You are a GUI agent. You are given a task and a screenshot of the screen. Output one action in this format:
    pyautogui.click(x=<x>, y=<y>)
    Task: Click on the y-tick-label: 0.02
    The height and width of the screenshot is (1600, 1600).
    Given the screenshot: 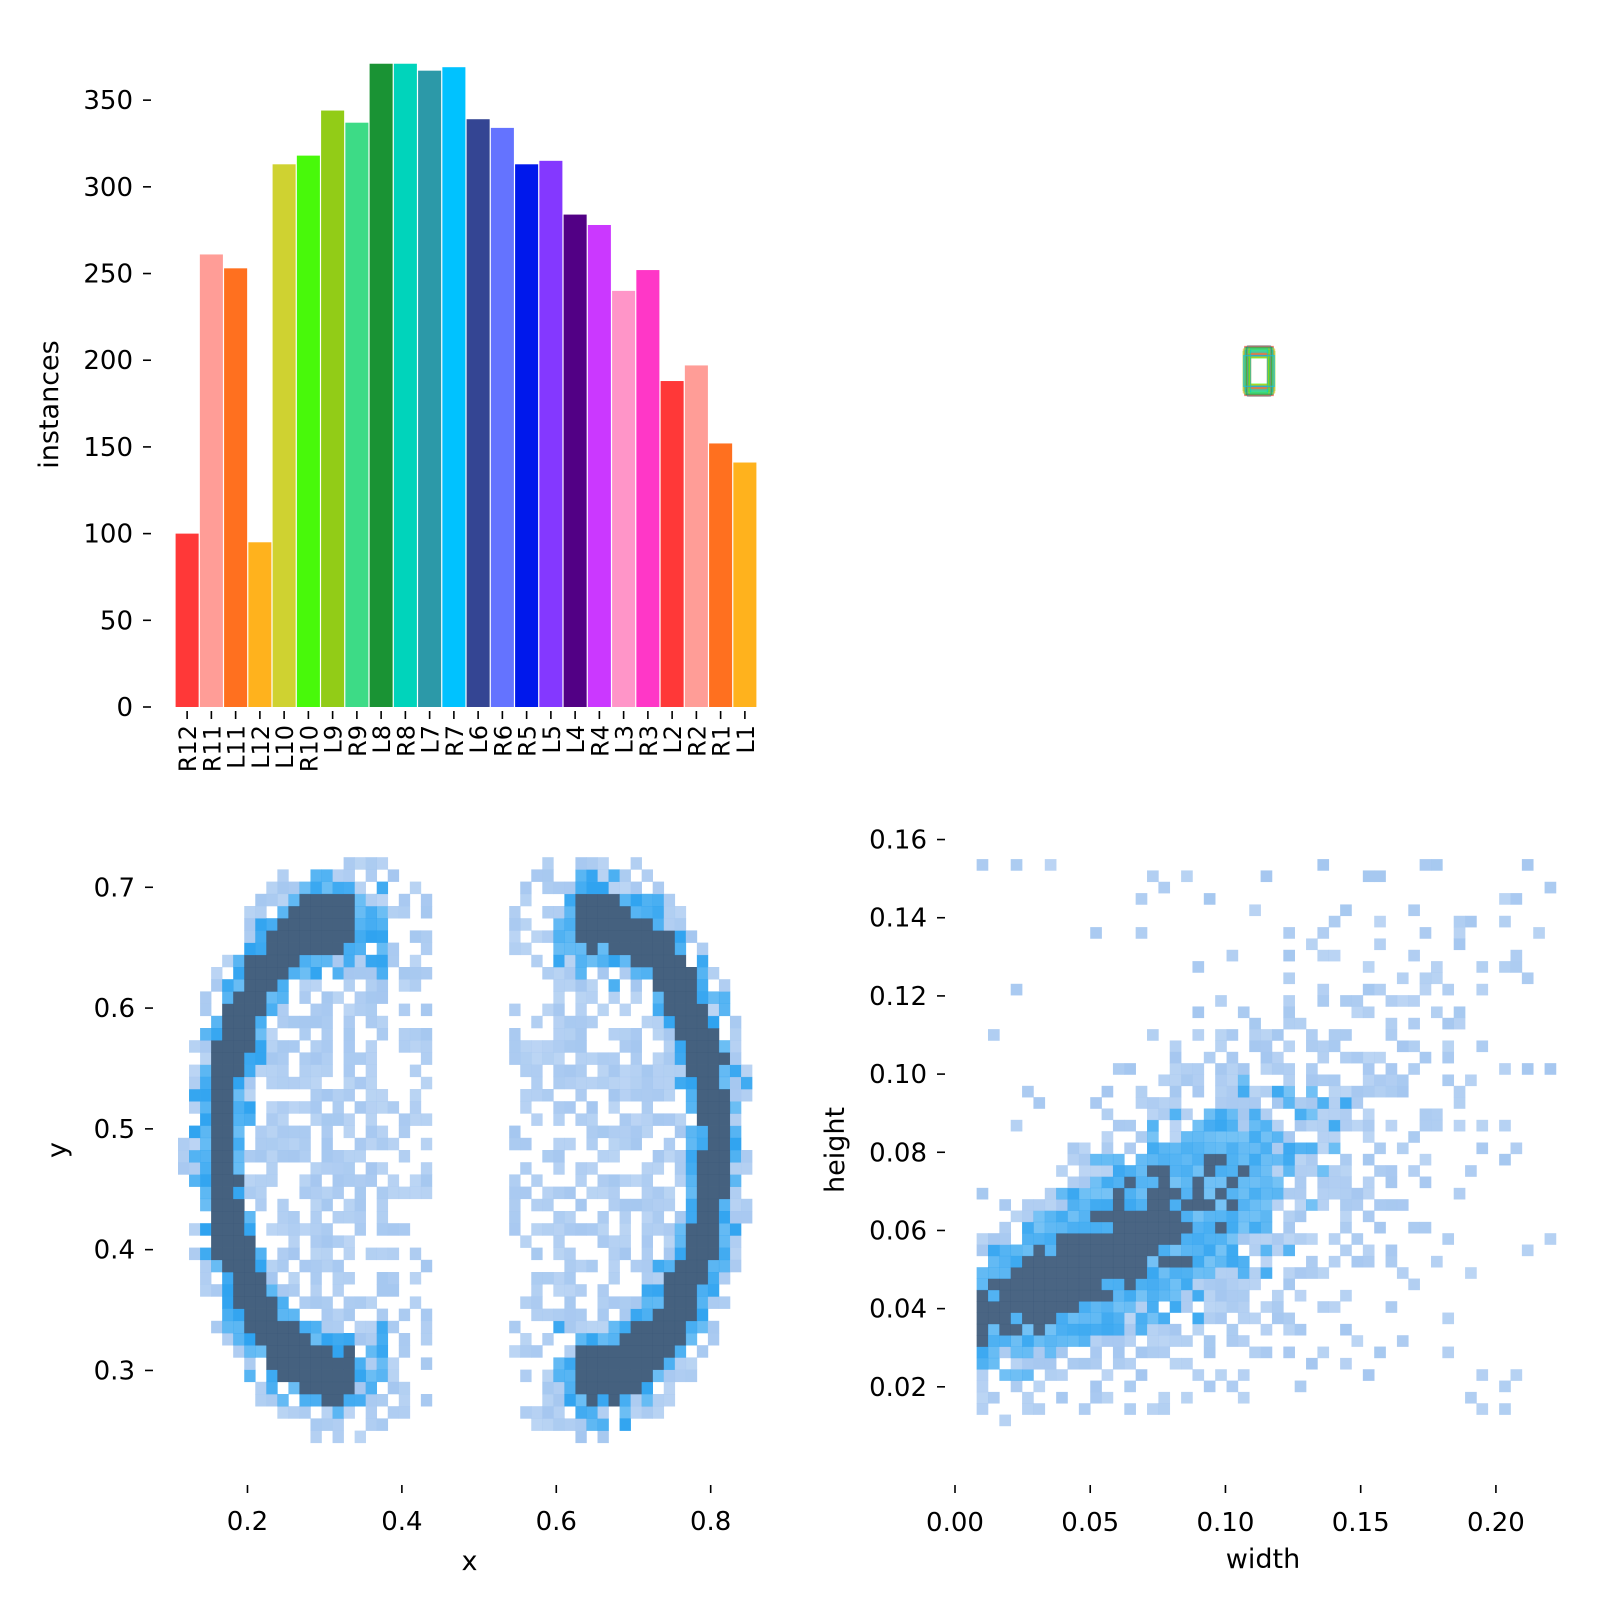 What is the action you would take?
    pyautogui.click(x=898, y=1388)
    